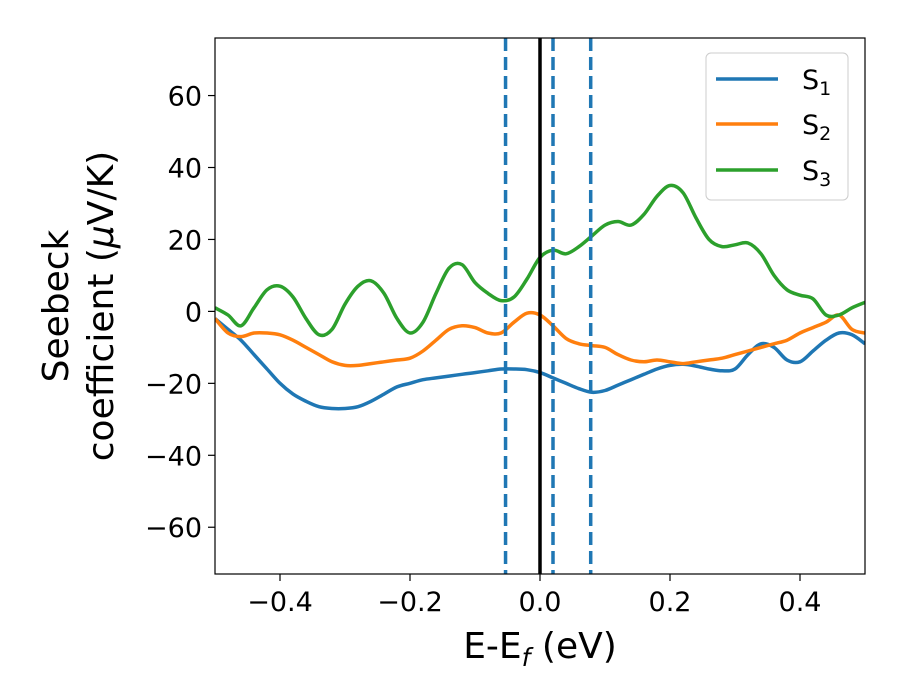 This screenshot has height=700, width=900. Describe the element at coordinates (173, 456) in the screenshot. I see `y-tick-label-1: −40` at that location.